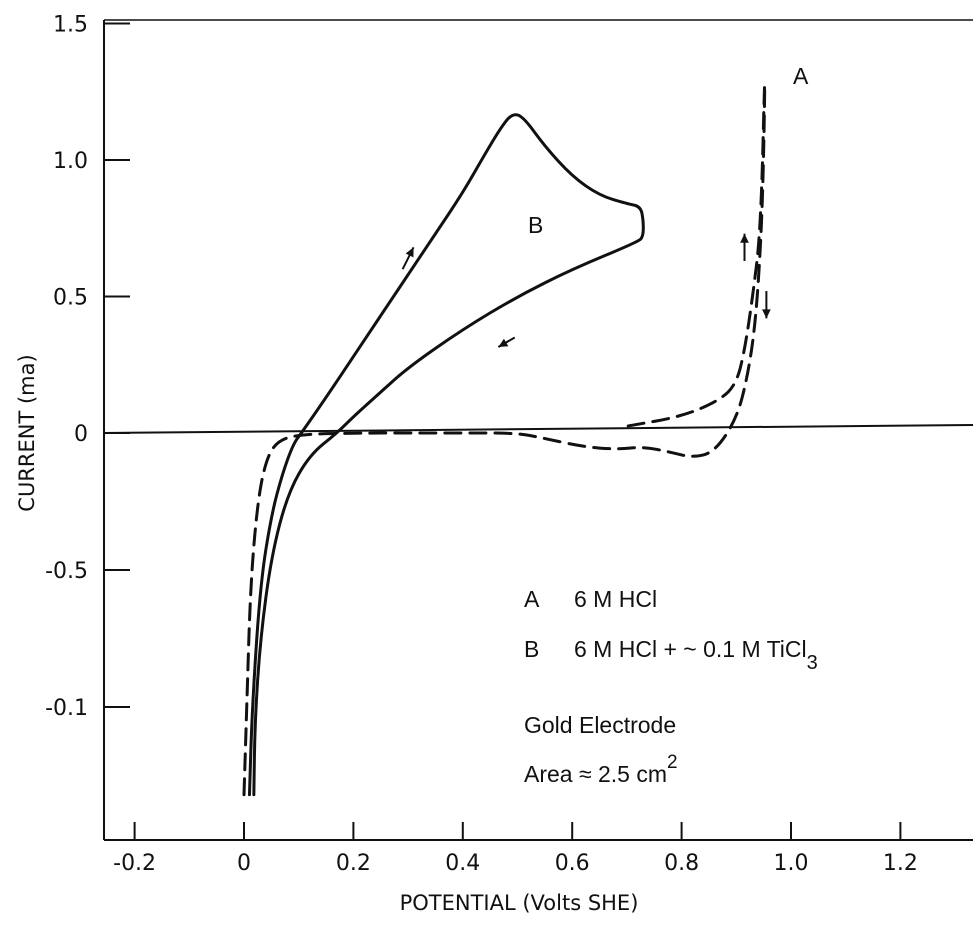 The width and height of the screenshot is (973, 926). What do you see at coordinates (538, 429) in the screenshot?
I see `zero-current-line` at bounding box center [538, 429].